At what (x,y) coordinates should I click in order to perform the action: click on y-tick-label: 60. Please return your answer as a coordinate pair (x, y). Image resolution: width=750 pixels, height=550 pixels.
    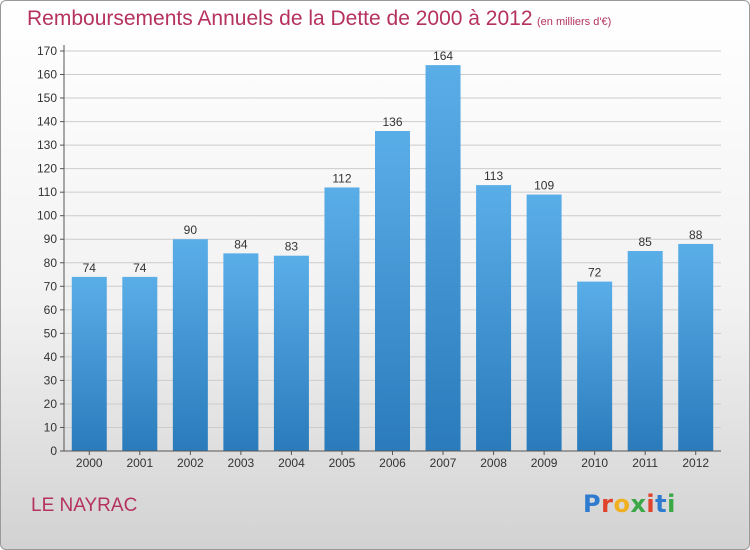
    Looking at the image, I should click on (51, 310).